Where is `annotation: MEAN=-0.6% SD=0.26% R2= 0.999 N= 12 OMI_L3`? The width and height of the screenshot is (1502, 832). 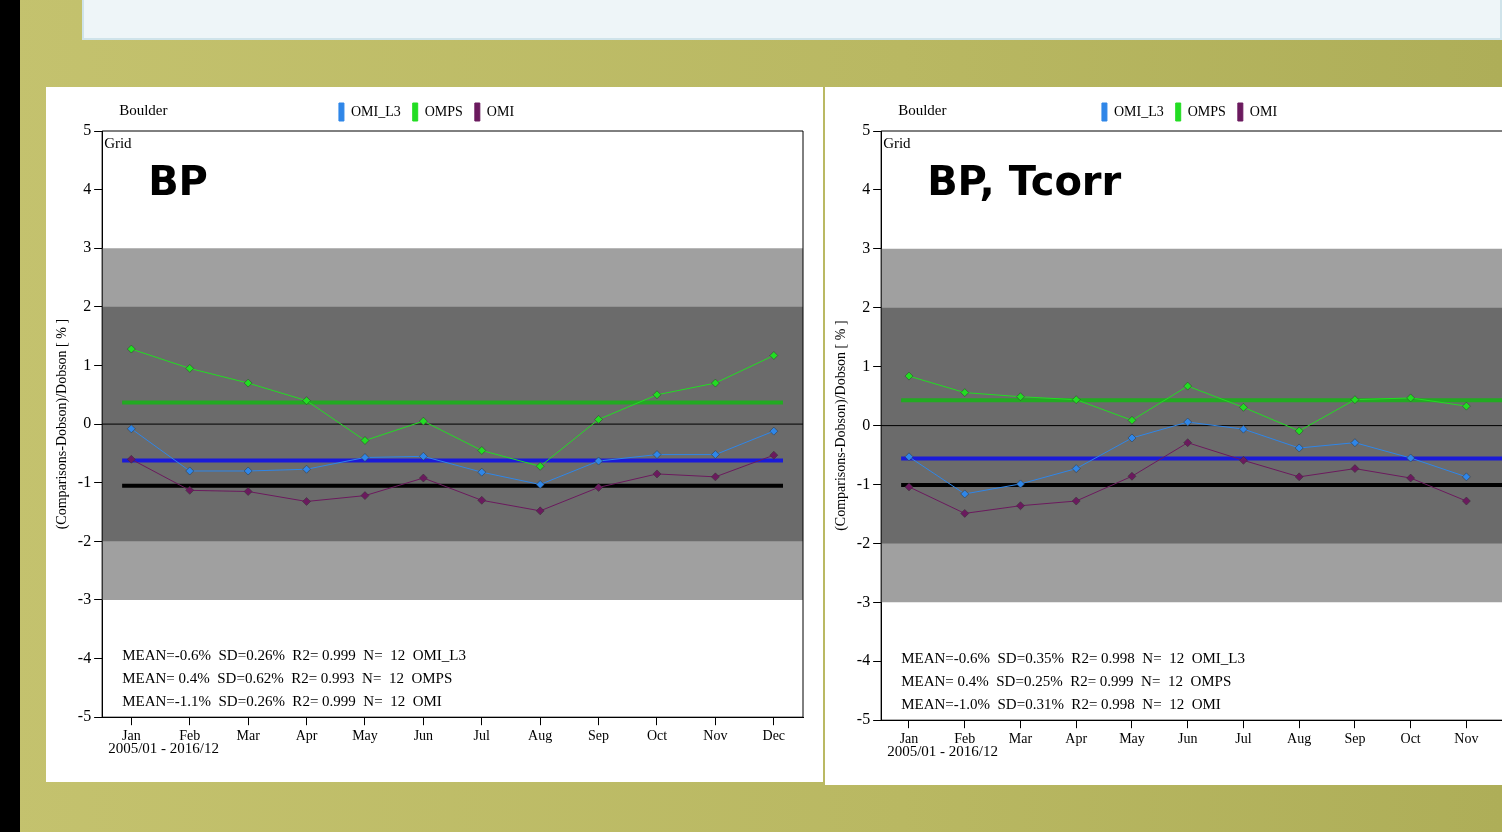
annotation: MEAN=-0.6% SD=0.26% R2= 0.999 N= 12 OMI_L3 is located at coordinates (294, 655).